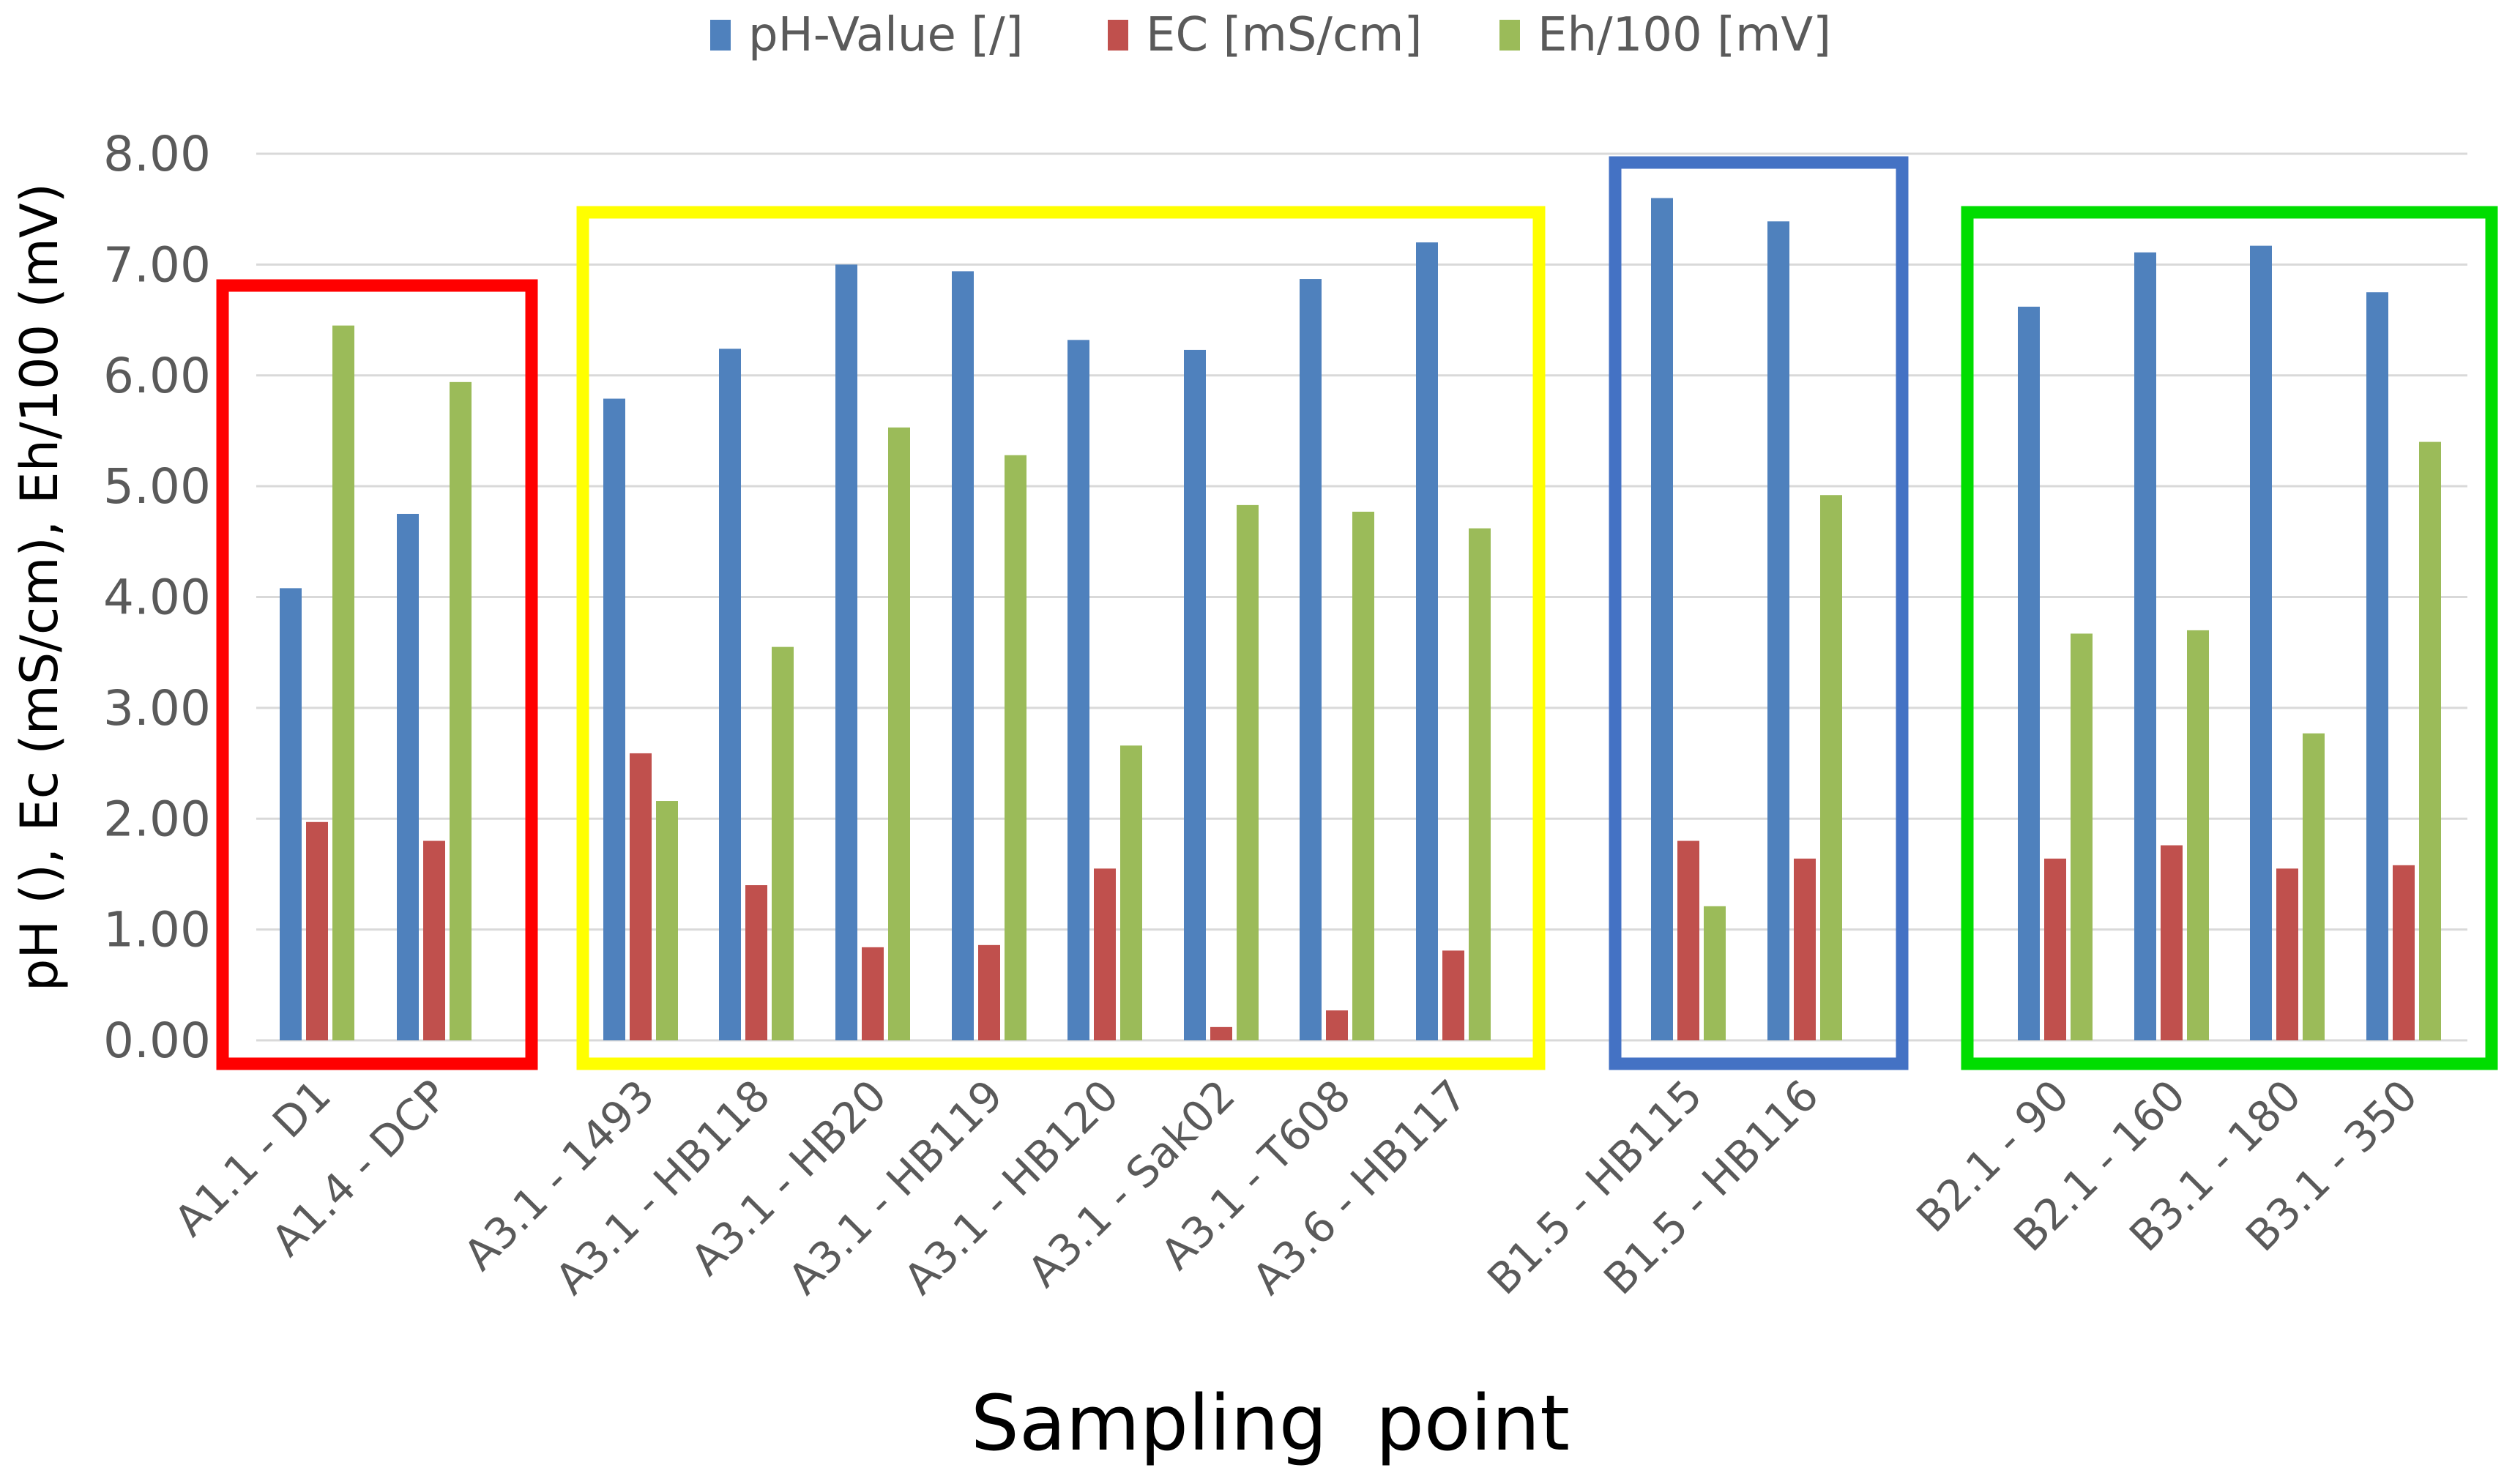 This screenshot has width=2504, height=1484. I want to click on y-tick-label: 4.00, so click(157, 598).